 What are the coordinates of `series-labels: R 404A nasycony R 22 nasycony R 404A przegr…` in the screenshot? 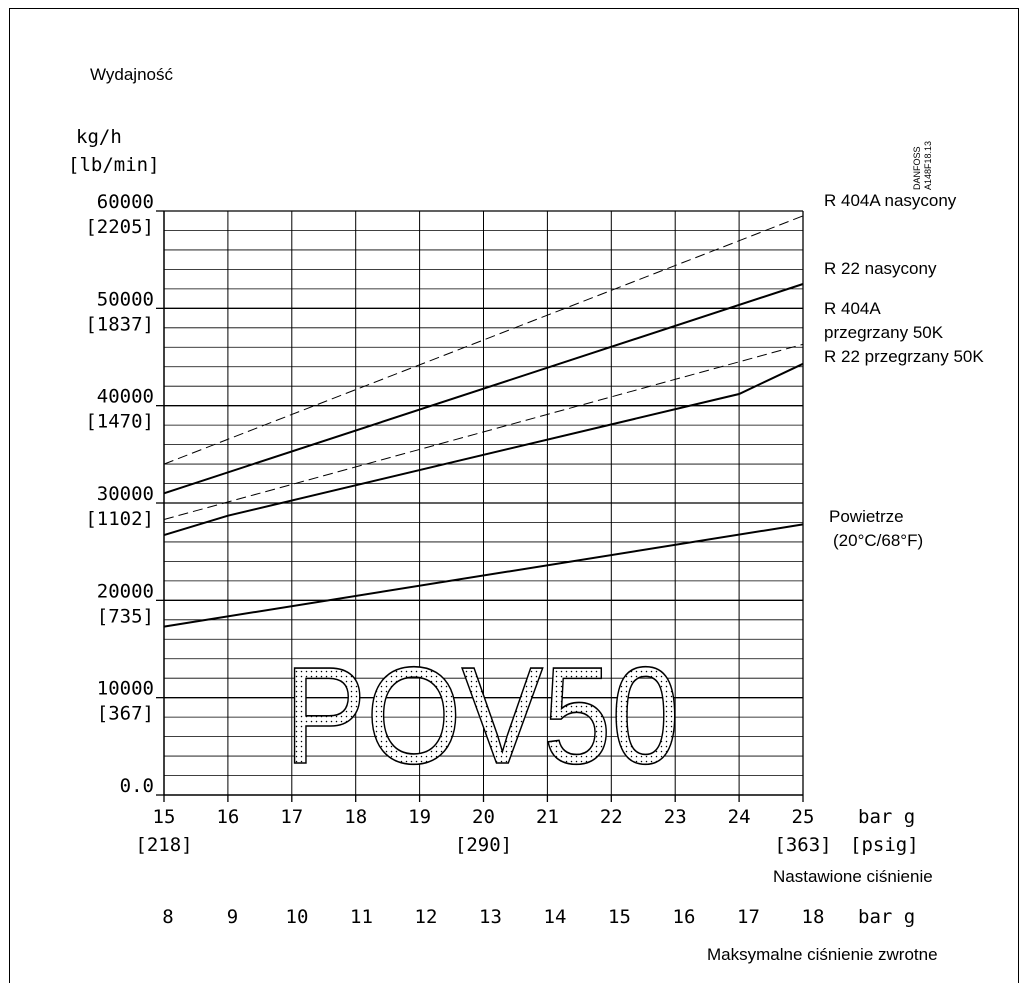 It's located at (904, 370).